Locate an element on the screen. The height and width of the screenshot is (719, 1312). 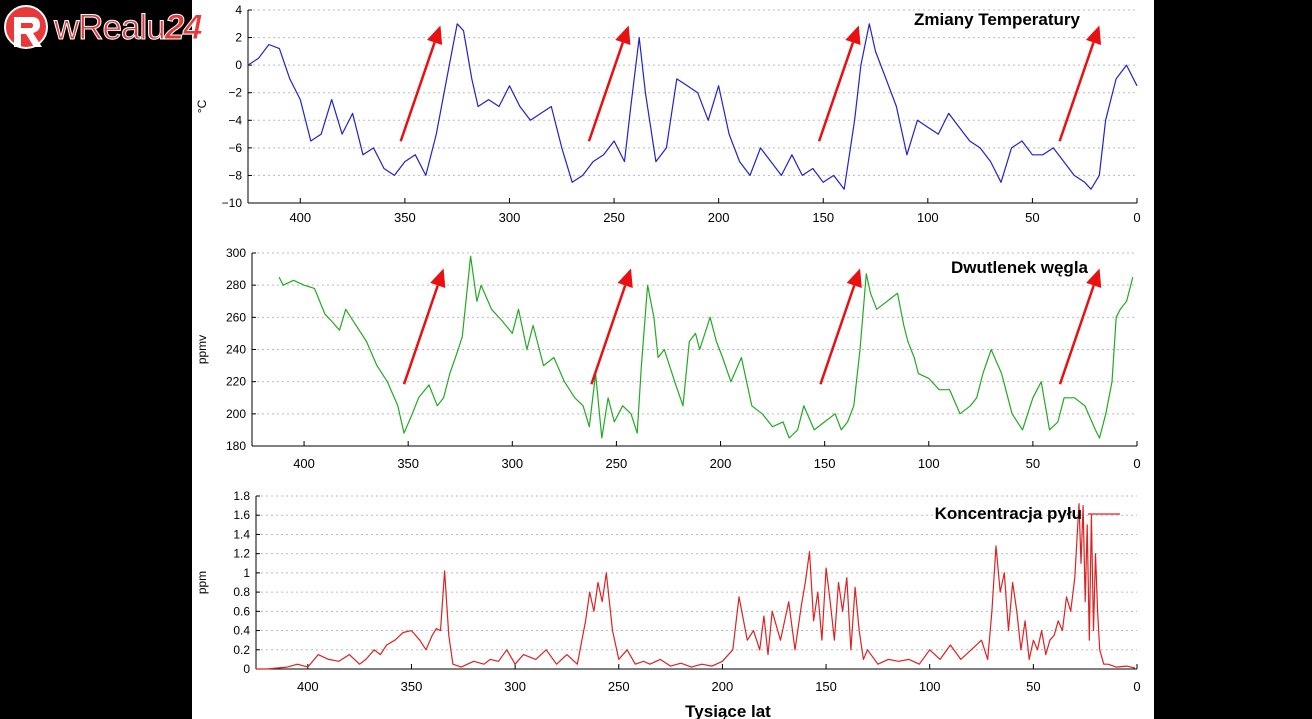
y-tick-label: −10 is located at coordinates (232, 203).